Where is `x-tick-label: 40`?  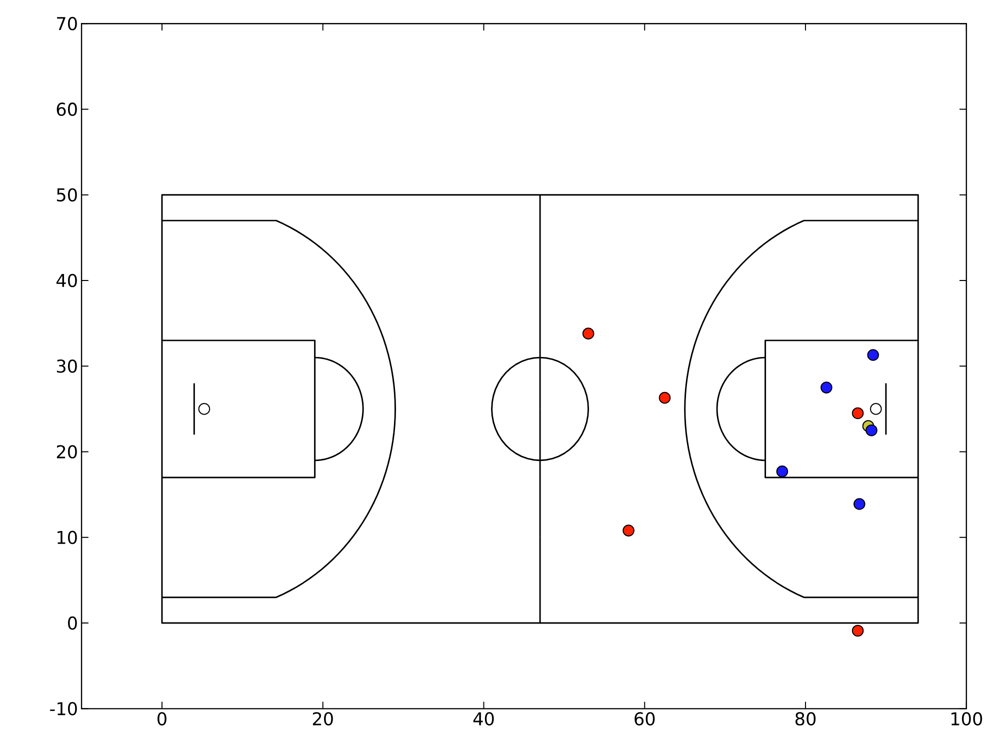
x-tick-label: 40 is located at coordinates (483, 719).